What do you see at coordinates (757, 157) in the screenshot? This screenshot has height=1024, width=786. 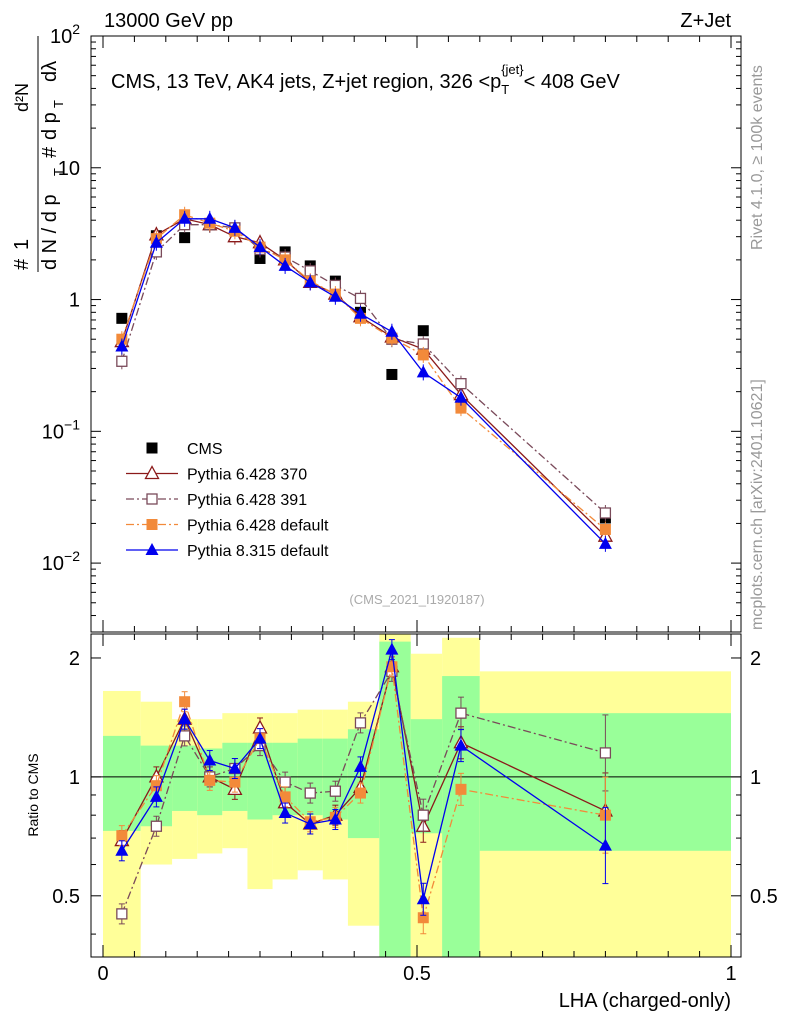 I see `rivet-label: Rivet 4.1.0, ≥ 100k events` at bounding box center [757, 157].